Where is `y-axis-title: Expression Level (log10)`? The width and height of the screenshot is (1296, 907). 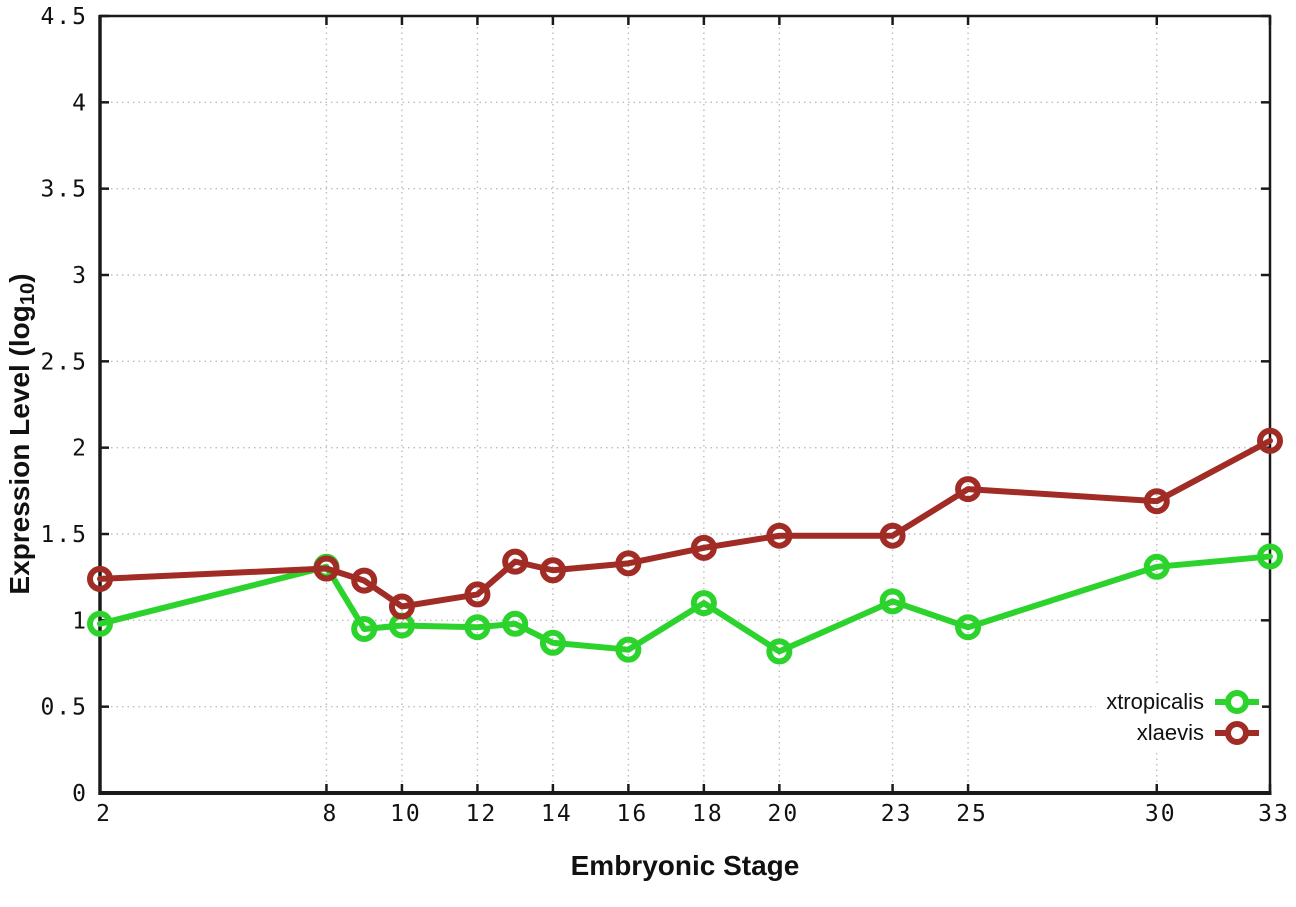
y-axis-title: Expression Level (log10) is located at coordinates (24, 434).